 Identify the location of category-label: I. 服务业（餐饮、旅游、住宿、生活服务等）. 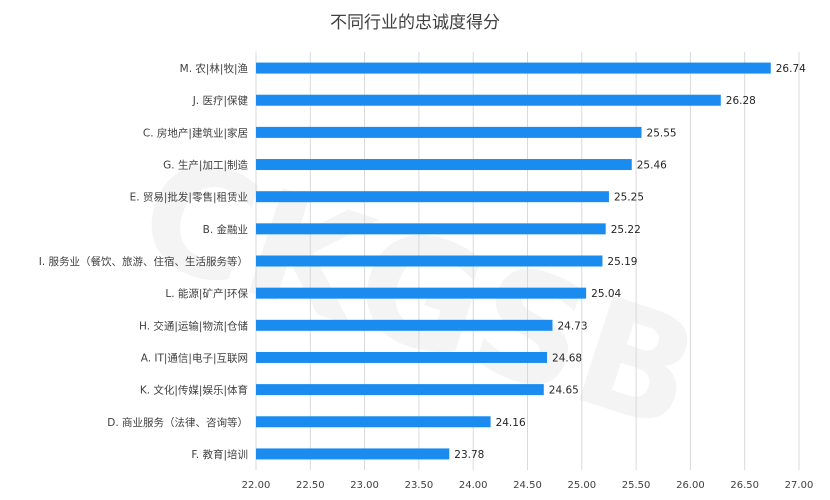
(143, 261).